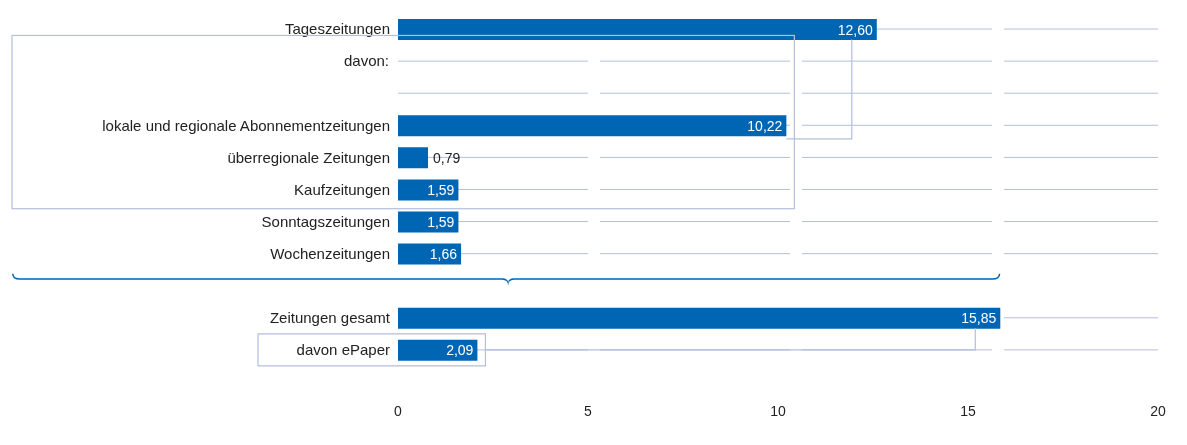 The image size is (1187, 445). What do you see at coordinates (855, 29) in the screenshot?
I see `data-label: 12,60` at bounding box center [855, 29].